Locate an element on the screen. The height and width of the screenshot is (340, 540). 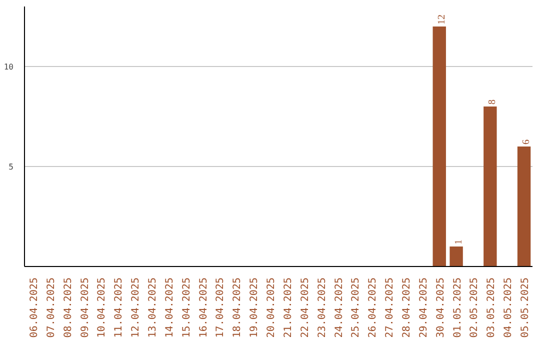
x-tick-label: 04.05.2025 is located at coordinates (508, 307).